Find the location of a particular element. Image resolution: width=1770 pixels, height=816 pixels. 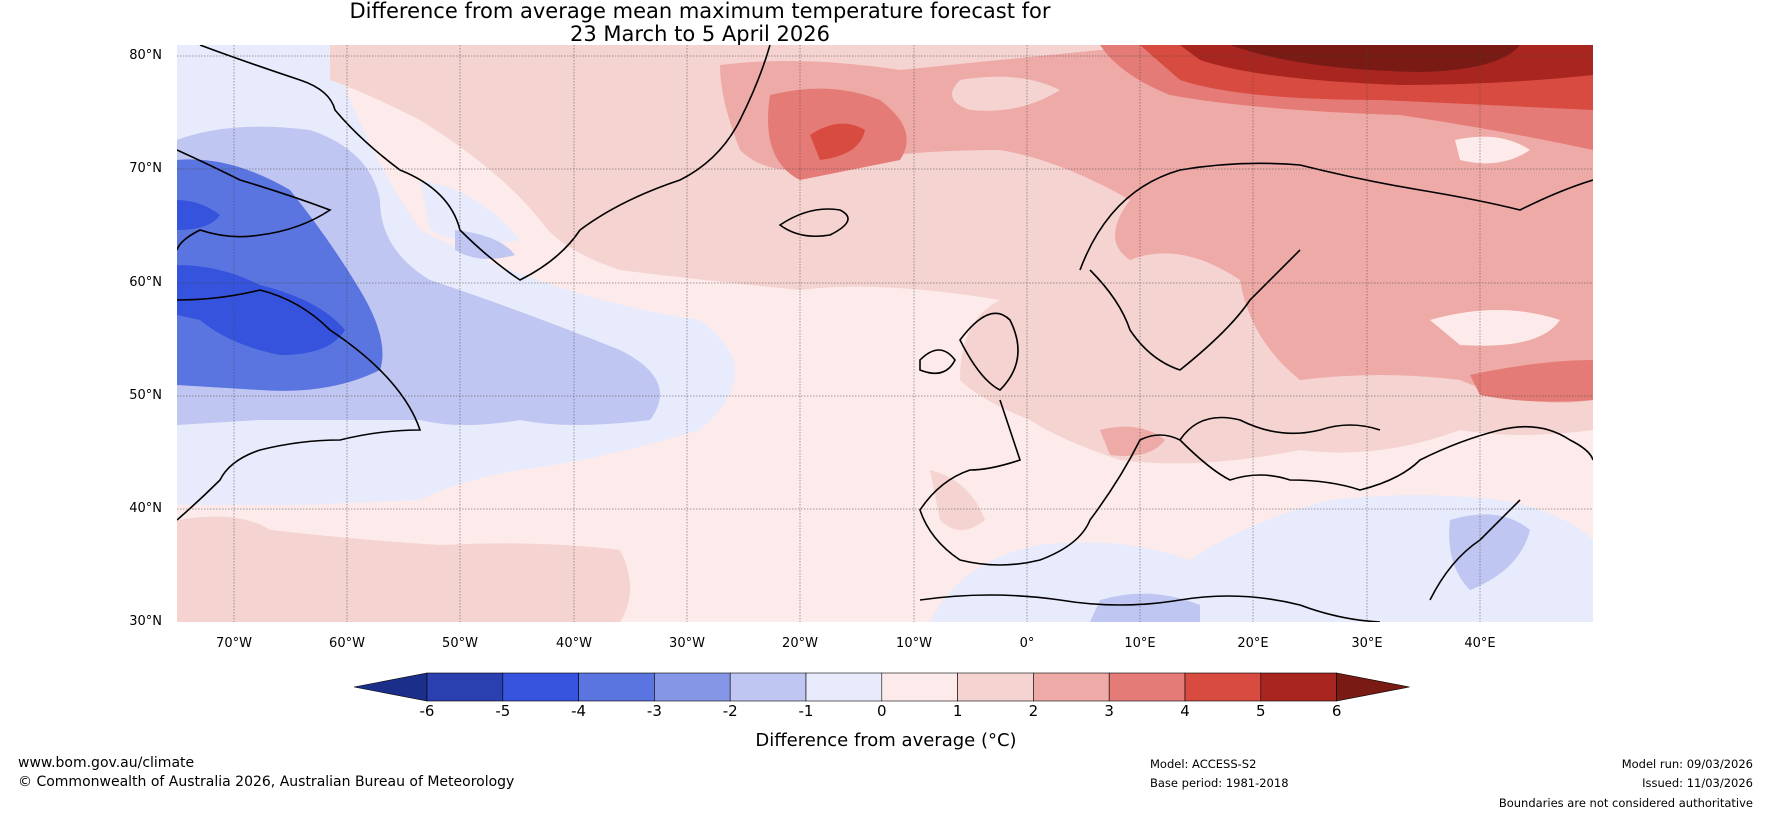

lat-label-30n: 30°N is located at coordinates (145, 621).